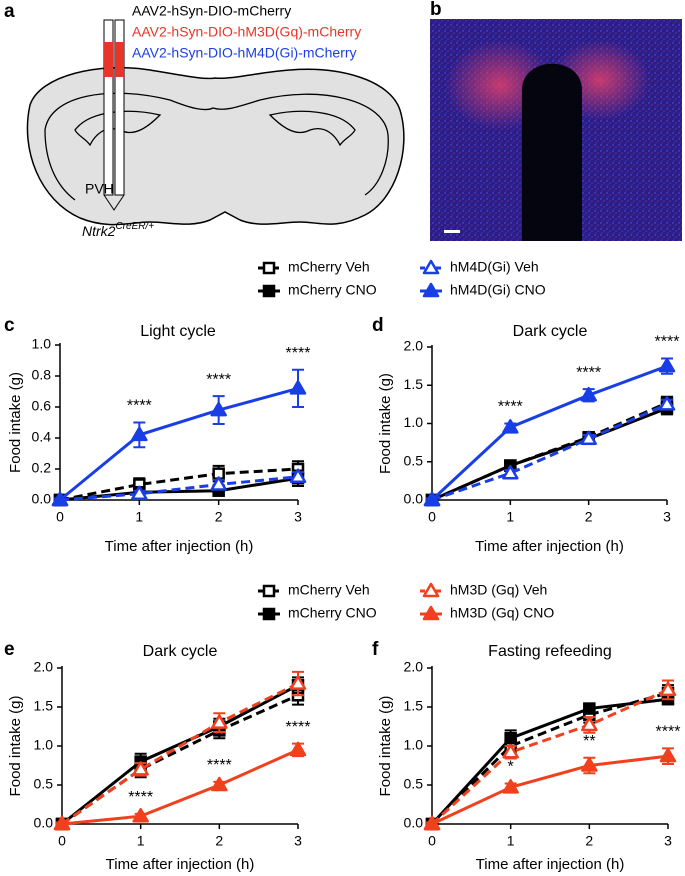 This screenshot has height=876, width=685. What do you see at coordinates (552, 152) in the screenshot?
I see `ventricle` at bounding box center [552, 152].